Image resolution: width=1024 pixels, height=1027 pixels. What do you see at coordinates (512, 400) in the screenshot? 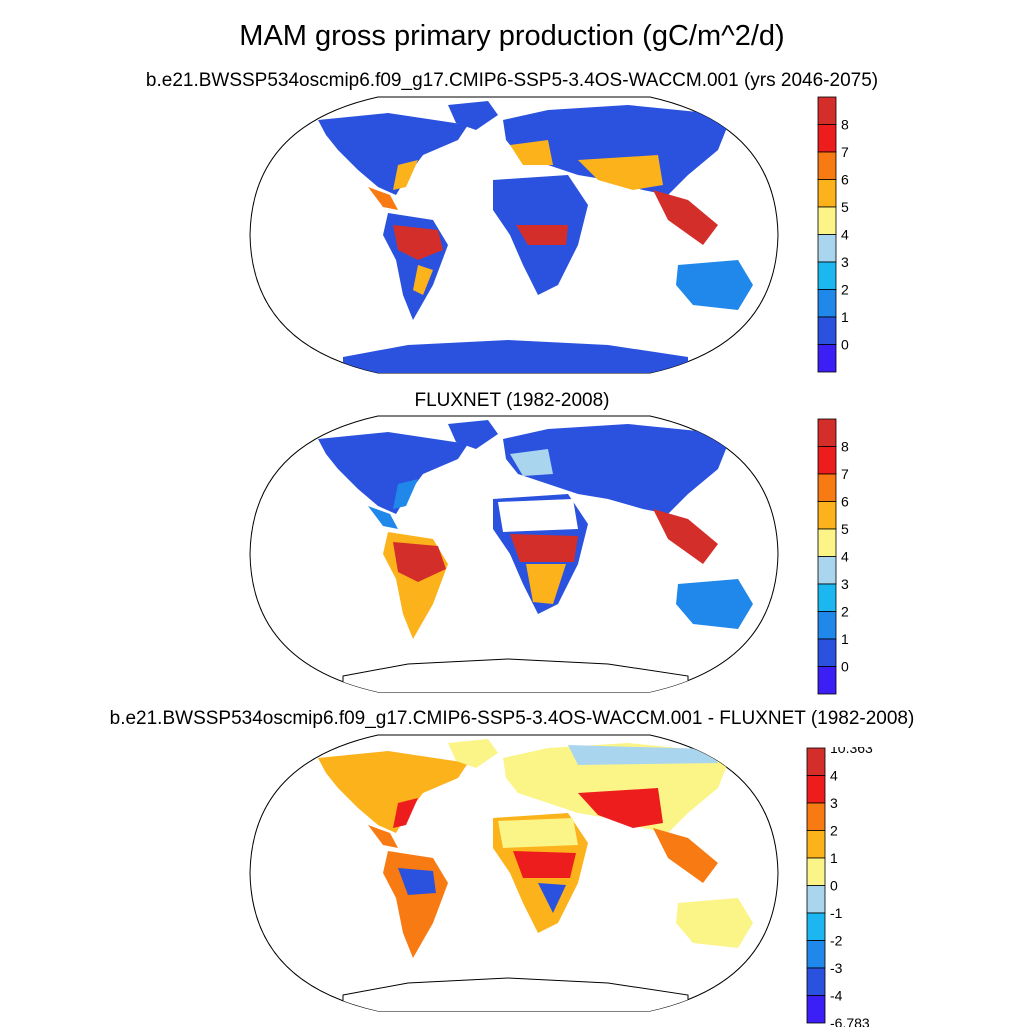
I see `panel-2-subtitle: FLUXNET (1982-2008)` at bounding box center [512, 400].